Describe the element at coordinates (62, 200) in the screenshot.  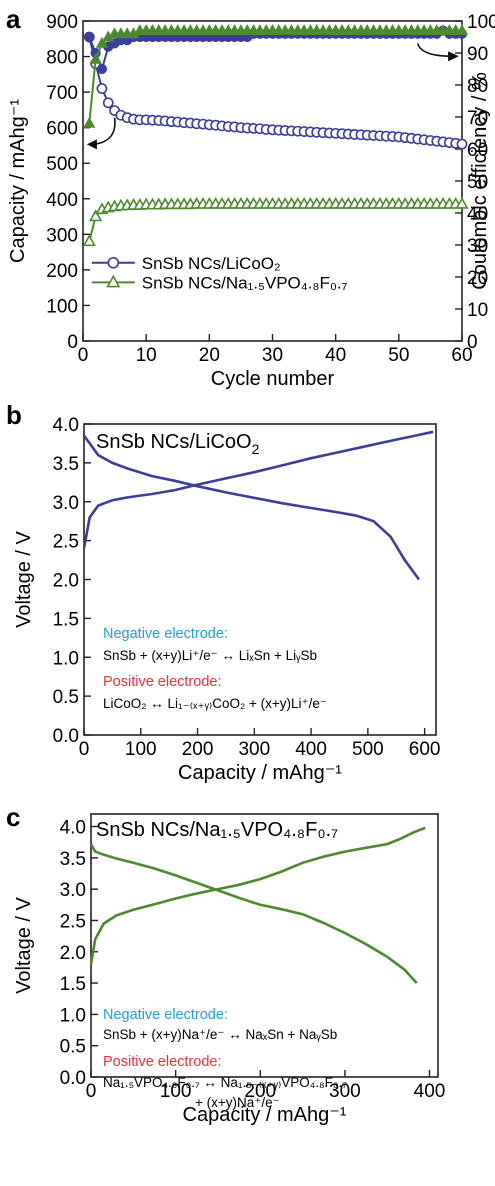
I see `y-tick-label: 400` at that location.